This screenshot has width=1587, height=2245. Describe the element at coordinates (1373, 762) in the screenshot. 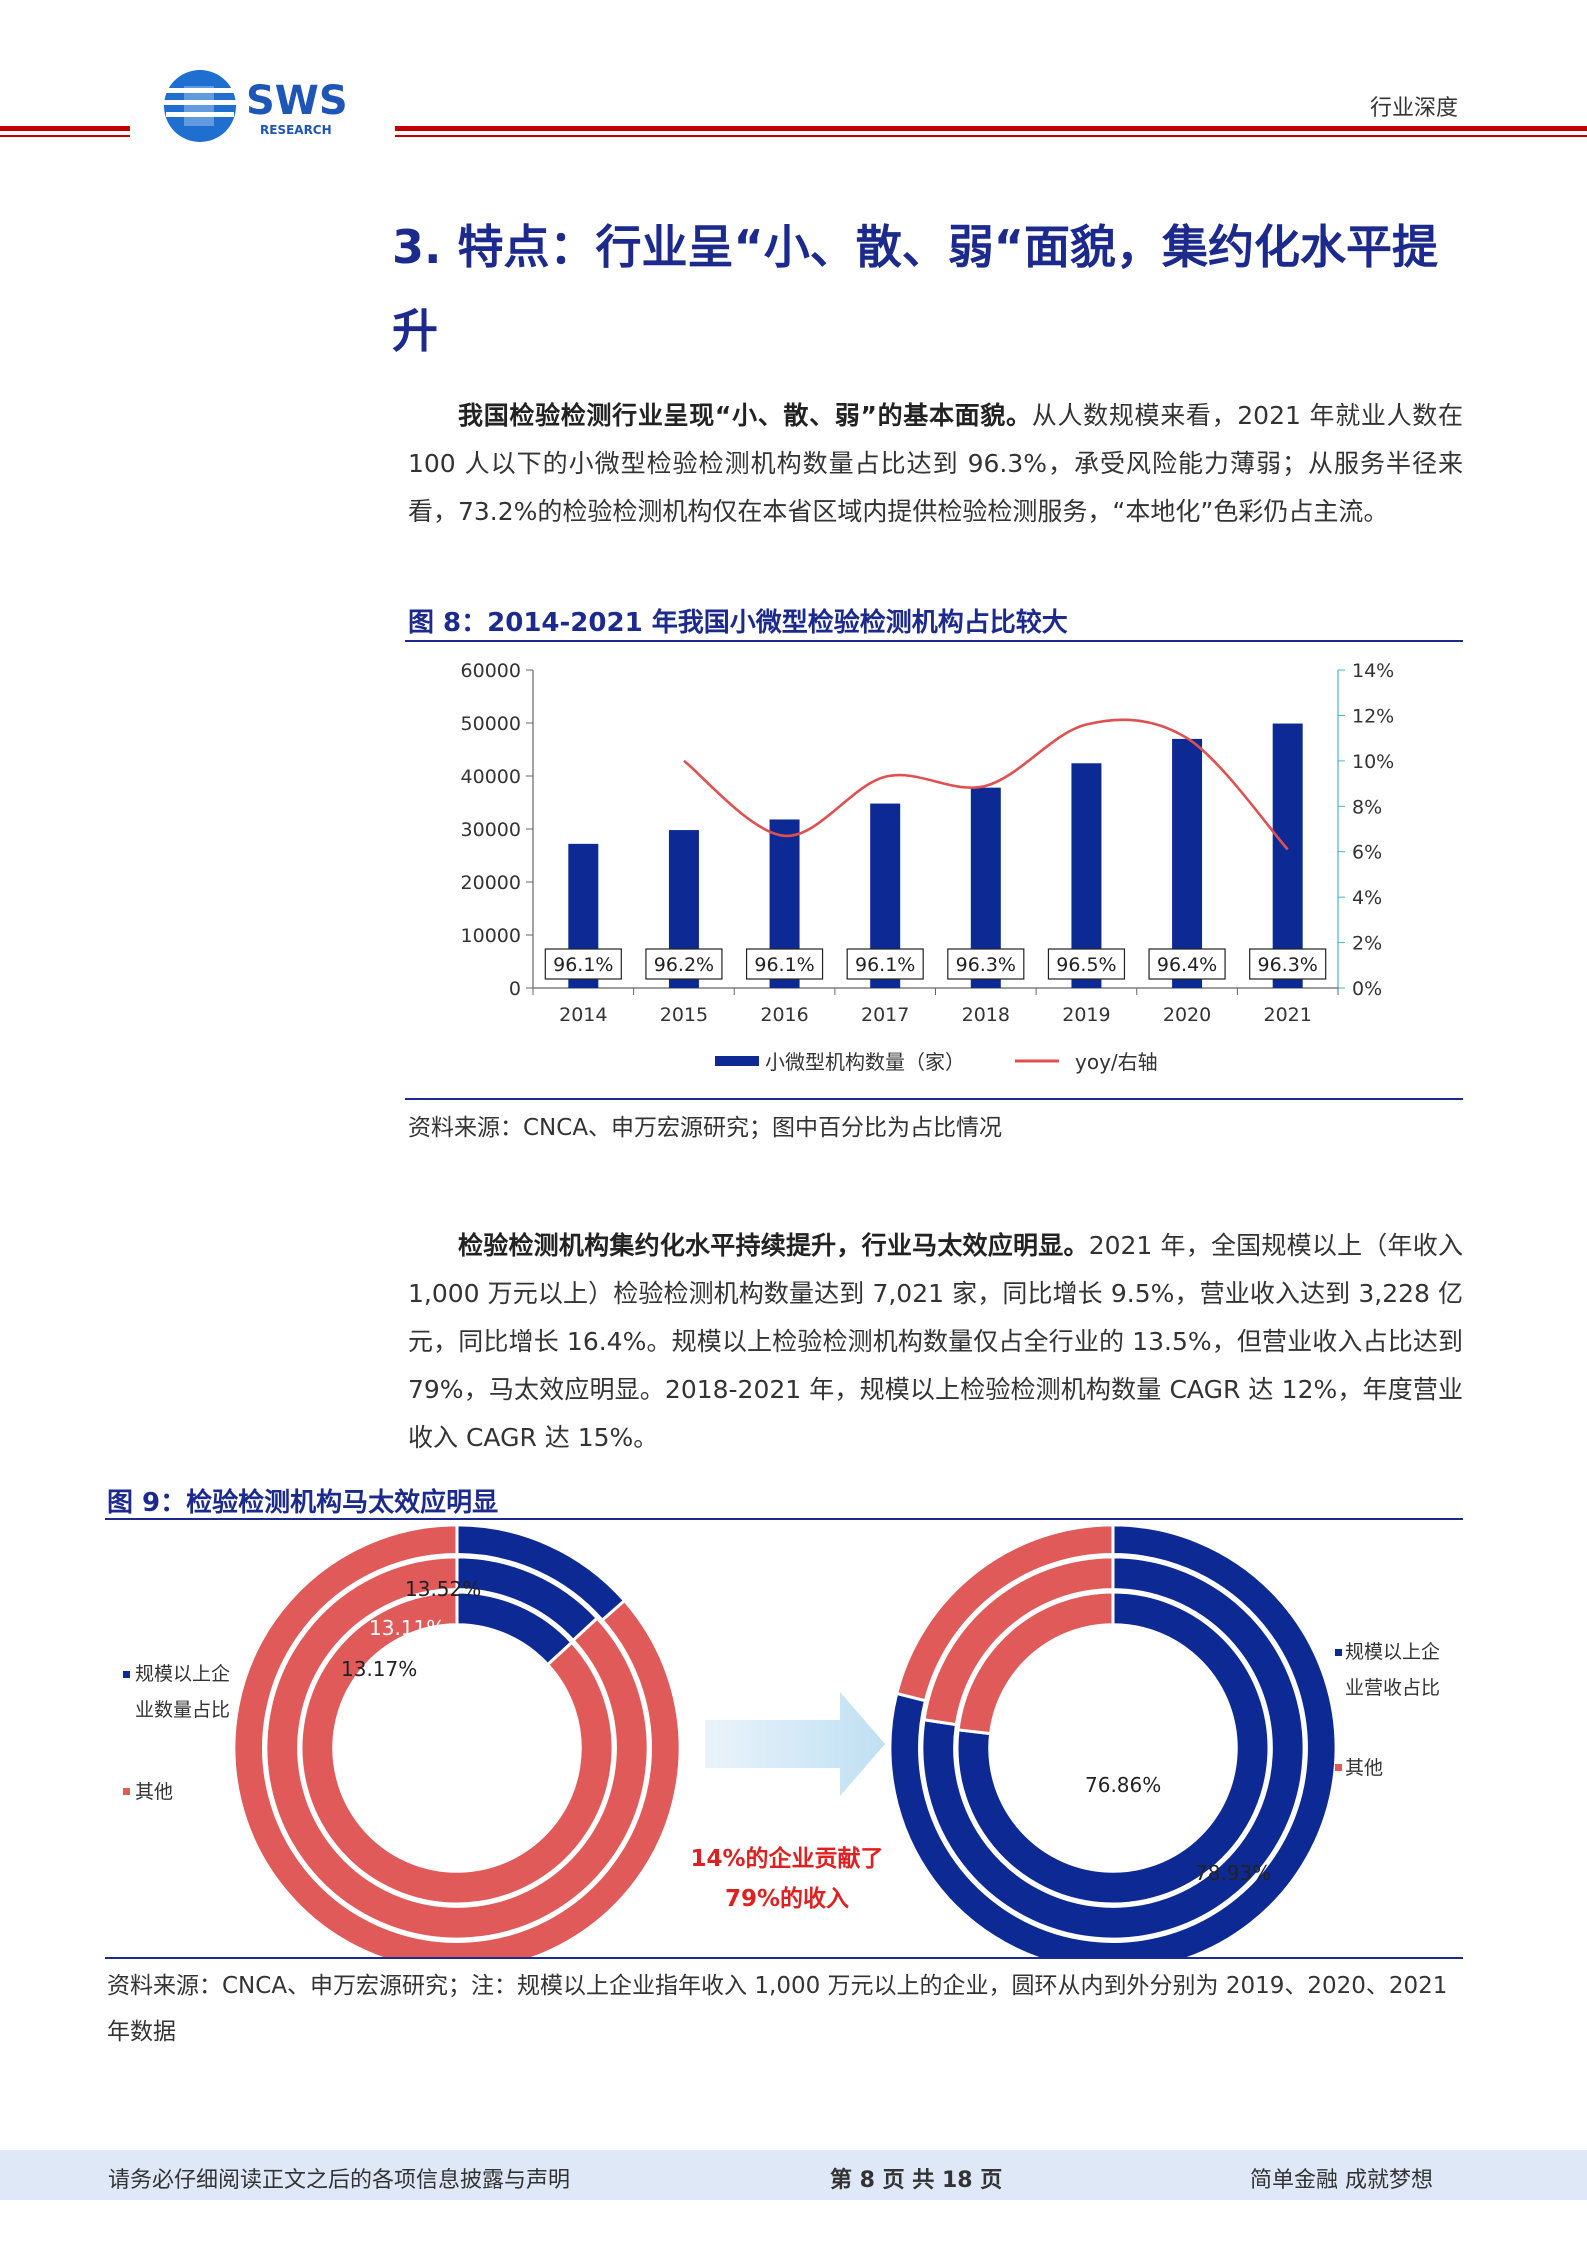

I see `y2-tick-label: 10%` at that location.